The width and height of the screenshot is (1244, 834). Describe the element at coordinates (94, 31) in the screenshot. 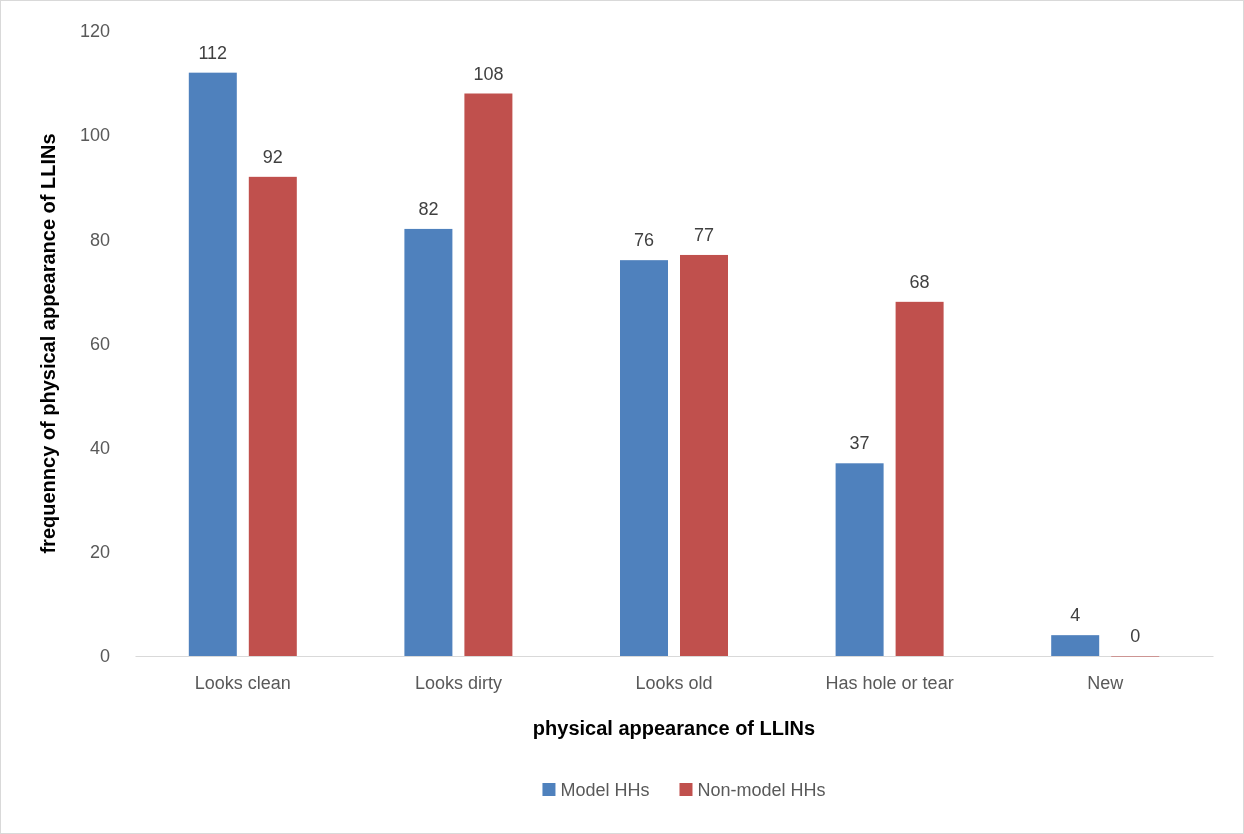

I see `y-tick-label: 120` at that location.